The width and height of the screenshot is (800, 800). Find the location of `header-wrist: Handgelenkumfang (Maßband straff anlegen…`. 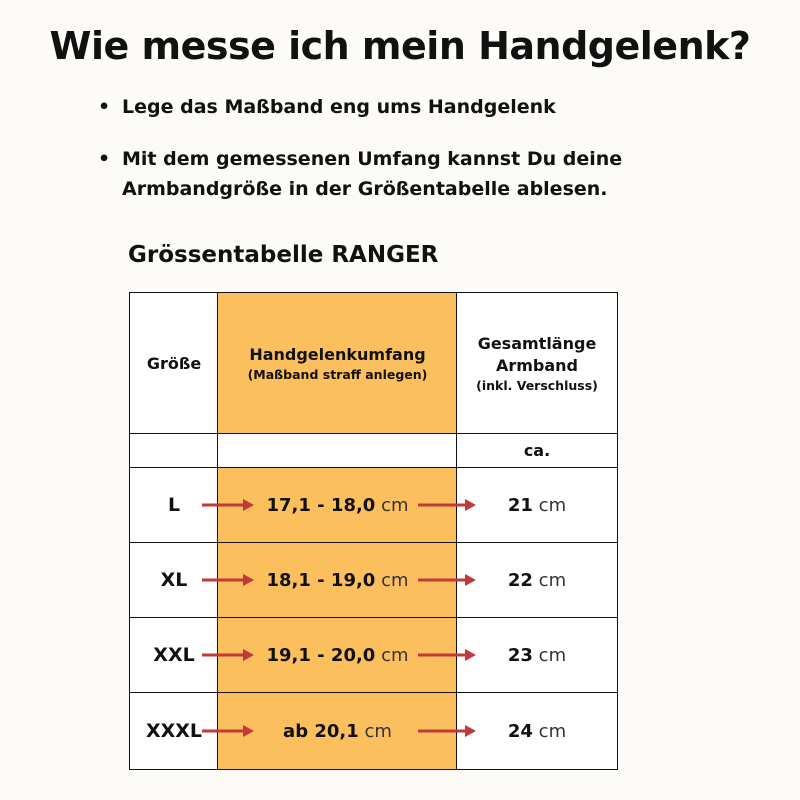

header-wrist: Handgelenkumfang (Maßband straff anlegen… is located at coordinates (337, 363).